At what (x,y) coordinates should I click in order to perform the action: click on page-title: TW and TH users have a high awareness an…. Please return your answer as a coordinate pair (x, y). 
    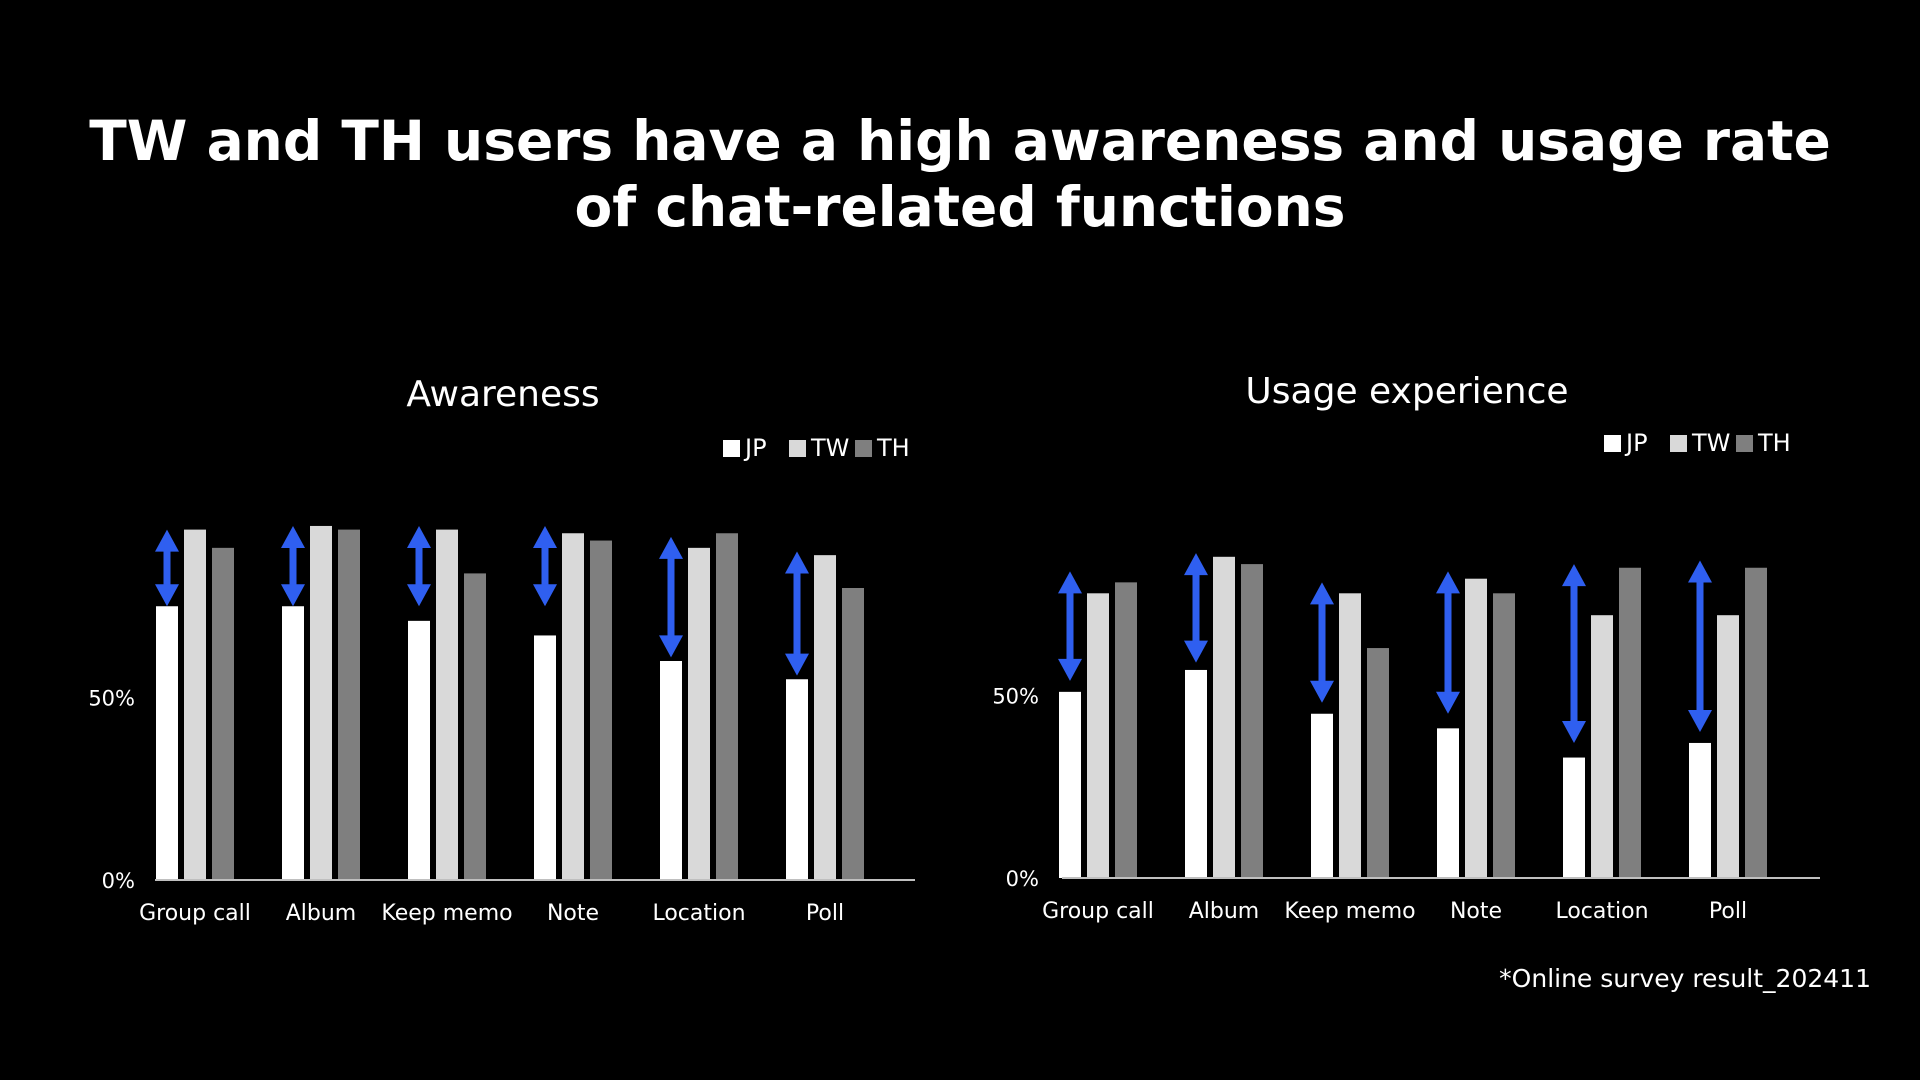
    Looking at the image, I should click on (960, 174).